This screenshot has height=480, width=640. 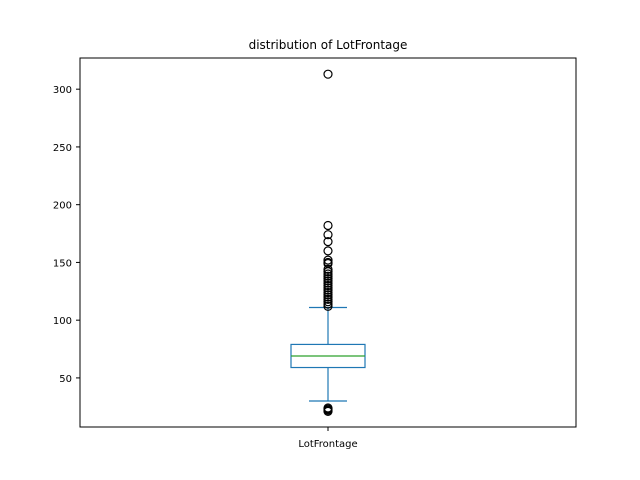 I want to click on chart-title: distribution of LotFrontage, so click(x=328, y=45).